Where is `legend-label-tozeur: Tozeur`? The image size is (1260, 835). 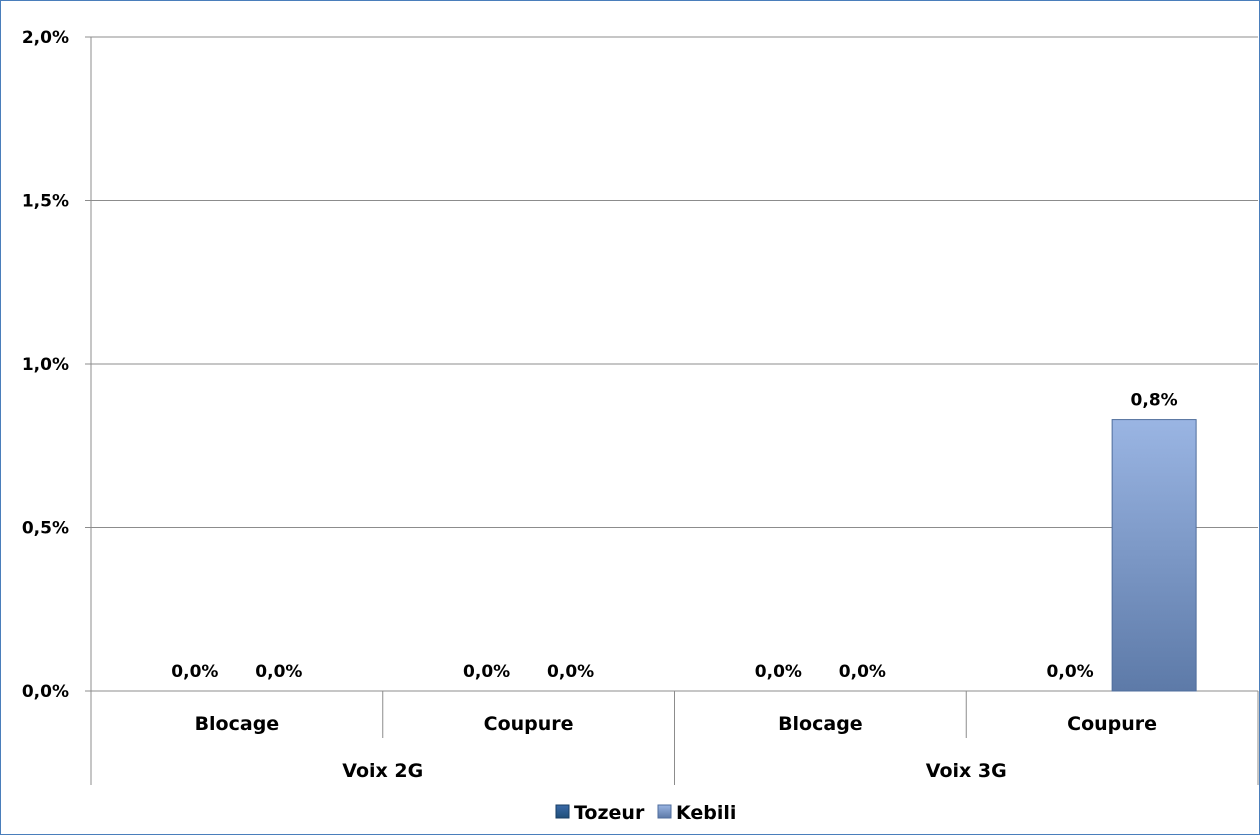 legend-label-tozeur: Tozeur is located at coordinates (609, 813).